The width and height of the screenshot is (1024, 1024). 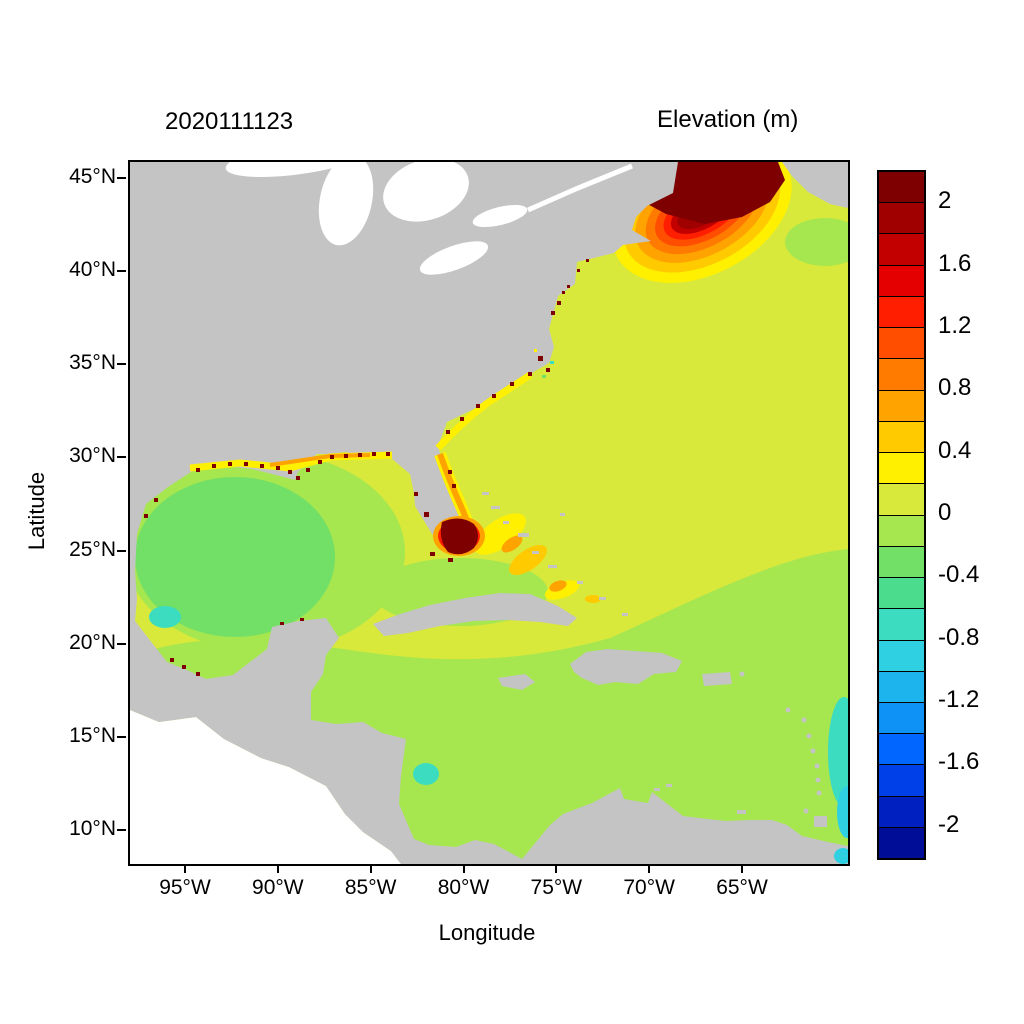 What do you see at coordinates (278, 887) in the screenshot?
I see `x-tick-label: 90°W` at bounding box center [278, 887].